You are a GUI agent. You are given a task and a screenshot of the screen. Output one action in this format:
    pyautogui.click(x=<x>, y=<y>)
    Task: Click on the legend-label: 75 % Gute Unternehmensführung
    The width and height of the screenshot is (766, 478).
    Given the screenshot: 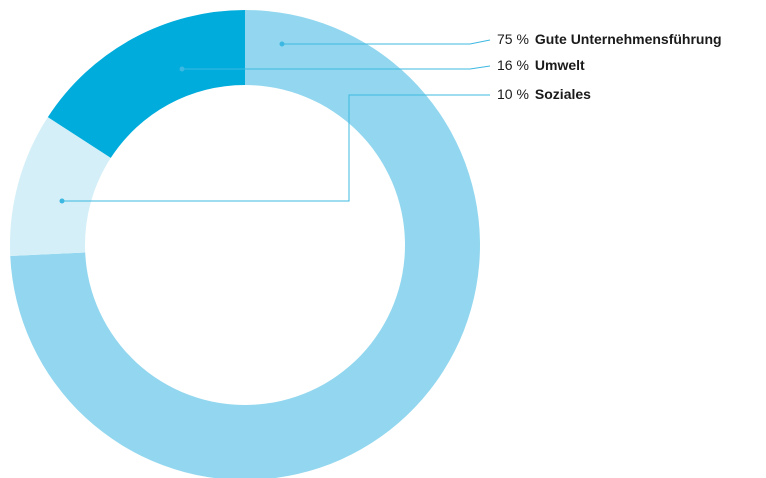 What is the action you would take?
    pyautogui.click(x=609, y=39)
    